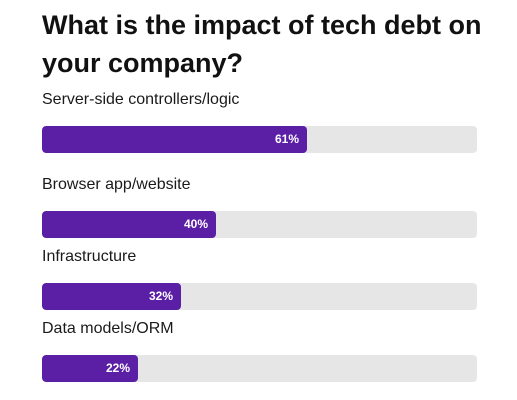 Image resolution: width=517 pixels, height=400 pixels. Describe the element at coordinates (259, 278) in the screenshot. I see `bar-row: Infrastructure 32%` at that location.